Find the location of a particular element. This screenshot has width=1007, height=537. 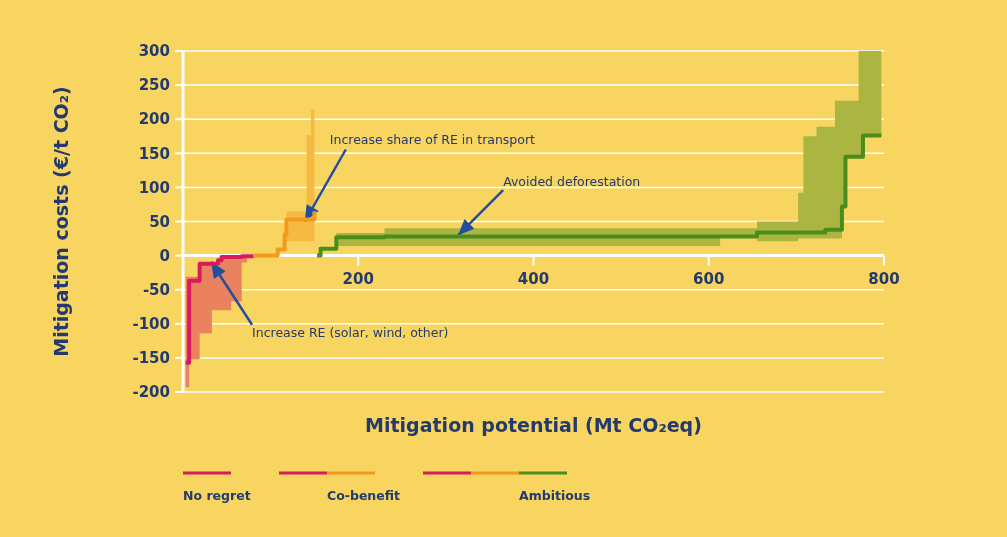

y-tick-label: -200 is located at coordinates (151, 392).